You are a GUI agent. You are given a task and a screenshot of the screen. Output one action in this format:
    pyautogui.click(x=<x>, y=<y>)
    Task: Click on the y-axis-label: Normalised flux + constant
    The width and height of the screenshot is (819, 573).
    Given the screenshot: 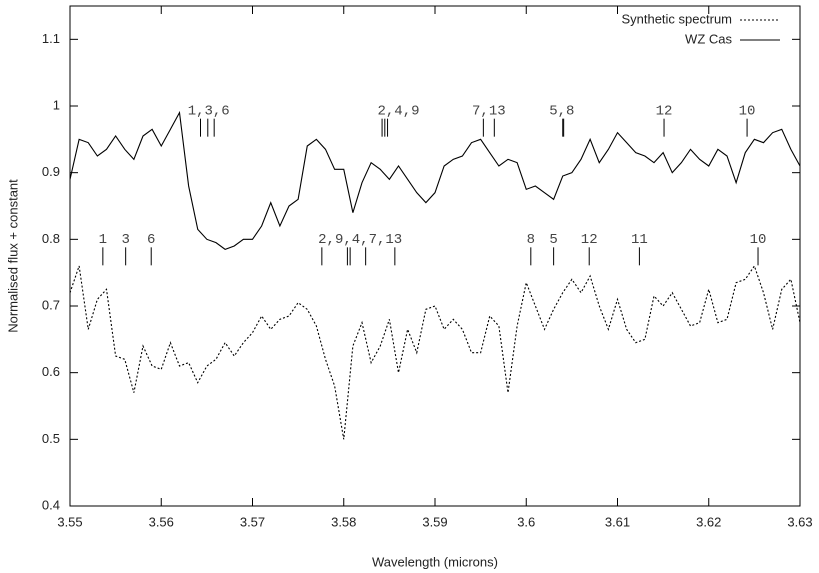 What is the action you would take?
    pyautogui.click(x=12, y=256)
    